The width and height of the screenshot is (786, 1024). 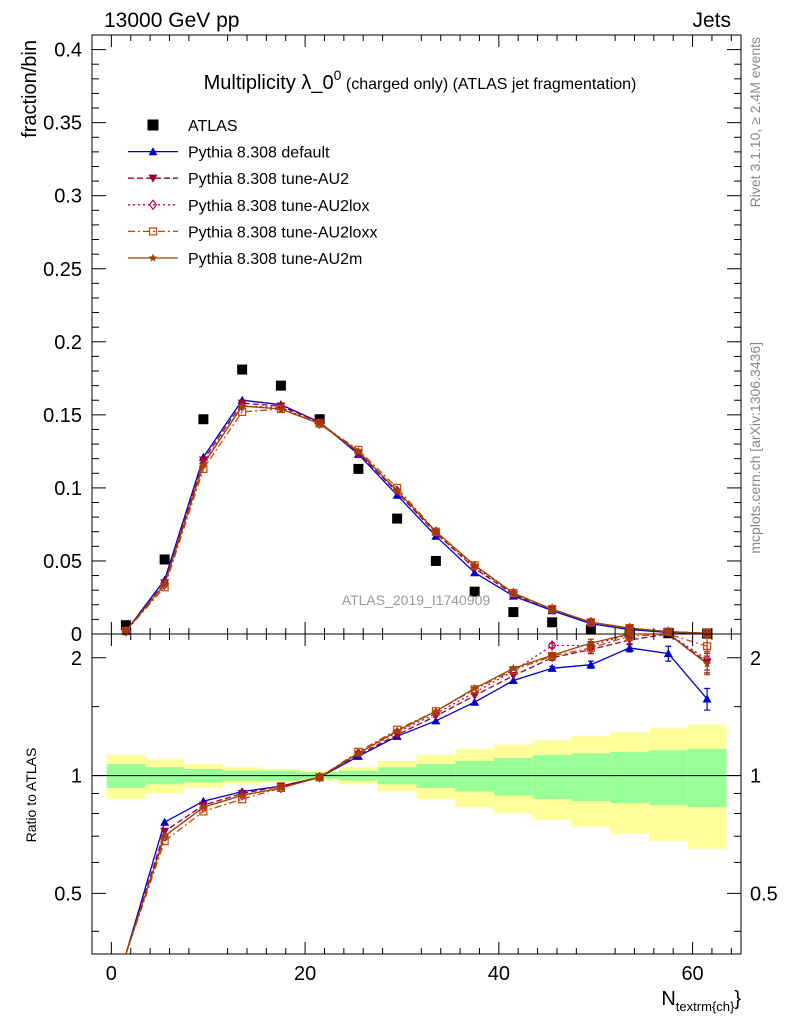 What do you see at coordinates (711, 20) in the screenshot?
I see `header-right: Jets` at bounding box center [711, 20].